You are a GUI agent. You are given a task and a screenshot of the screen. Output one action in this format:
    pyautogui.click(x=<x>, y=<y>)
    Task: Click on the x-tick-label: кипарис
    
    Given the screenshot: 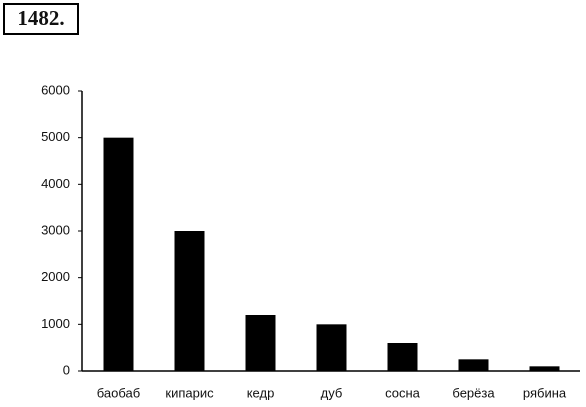 What is the action you would take?
    pyautogui.click(x=189, y=392)
    